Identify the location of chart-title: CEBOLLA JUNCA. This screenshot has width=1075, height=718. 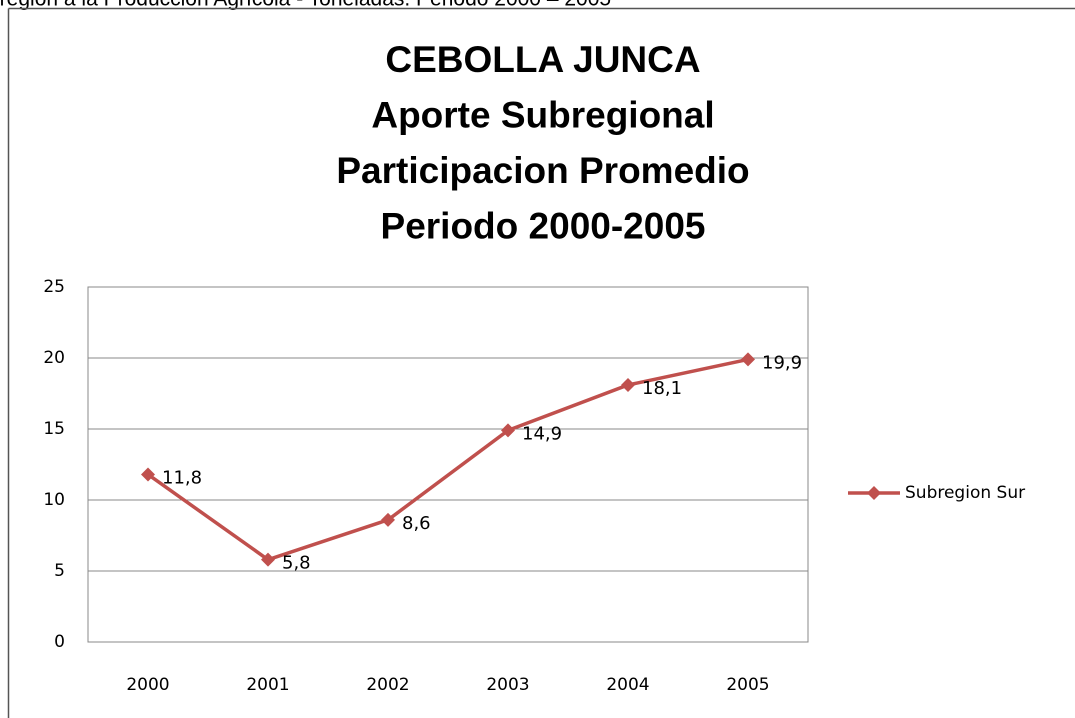
(542, 59).